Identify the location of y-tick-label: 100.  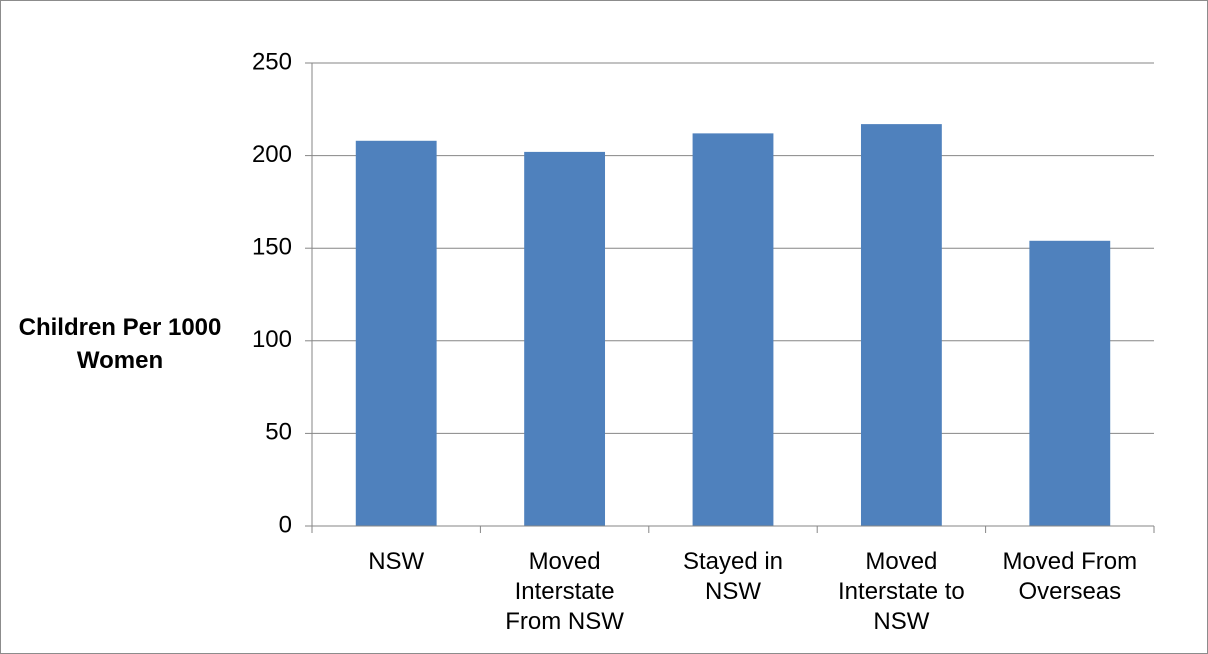
(272, 339).